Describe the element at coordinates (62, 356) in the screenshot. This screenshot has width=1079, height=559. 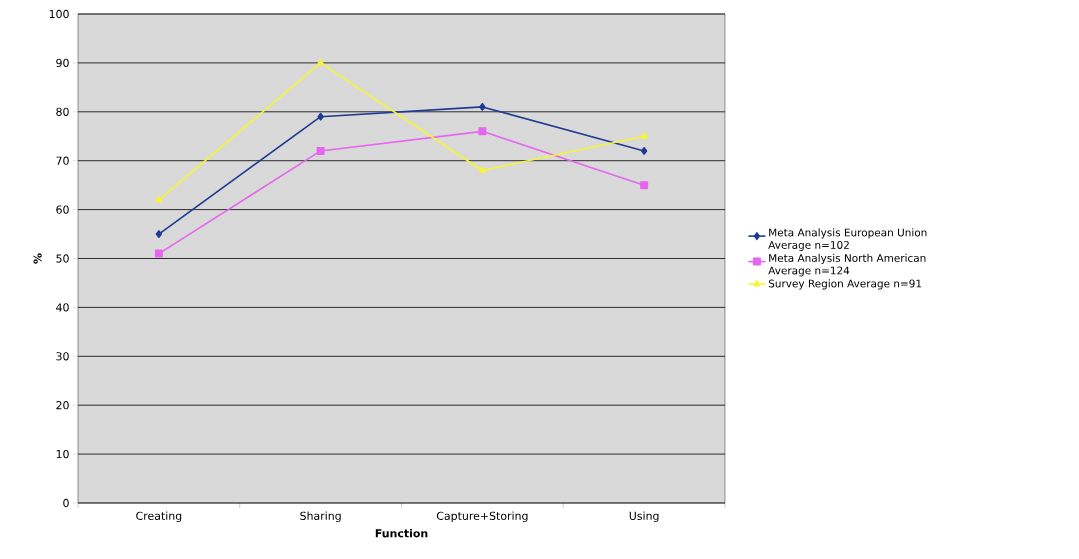
I see `y-tick-label: 30` at that location.